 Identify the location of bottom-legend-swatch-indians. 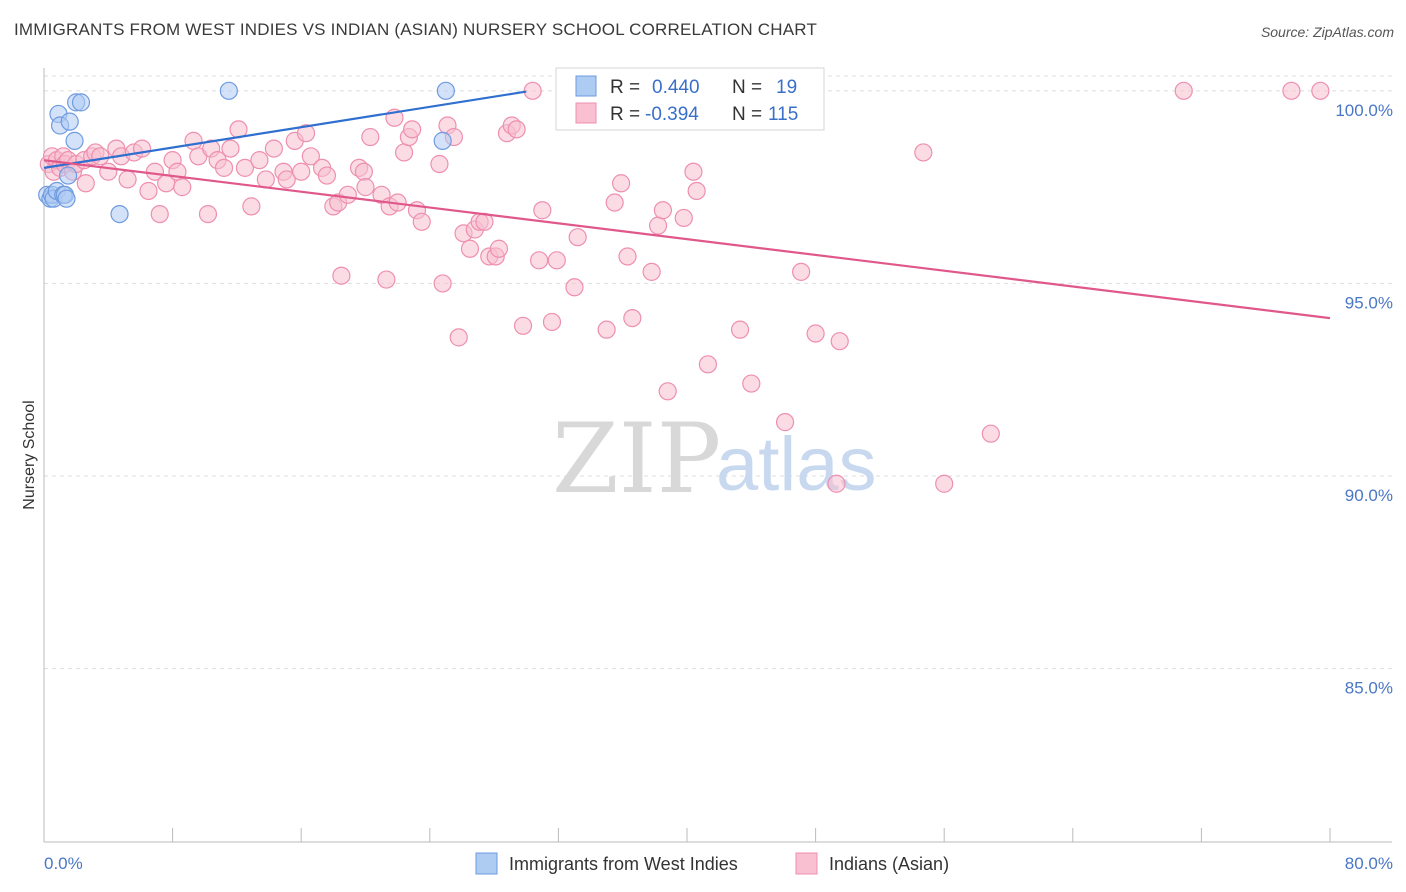
(806, 863).